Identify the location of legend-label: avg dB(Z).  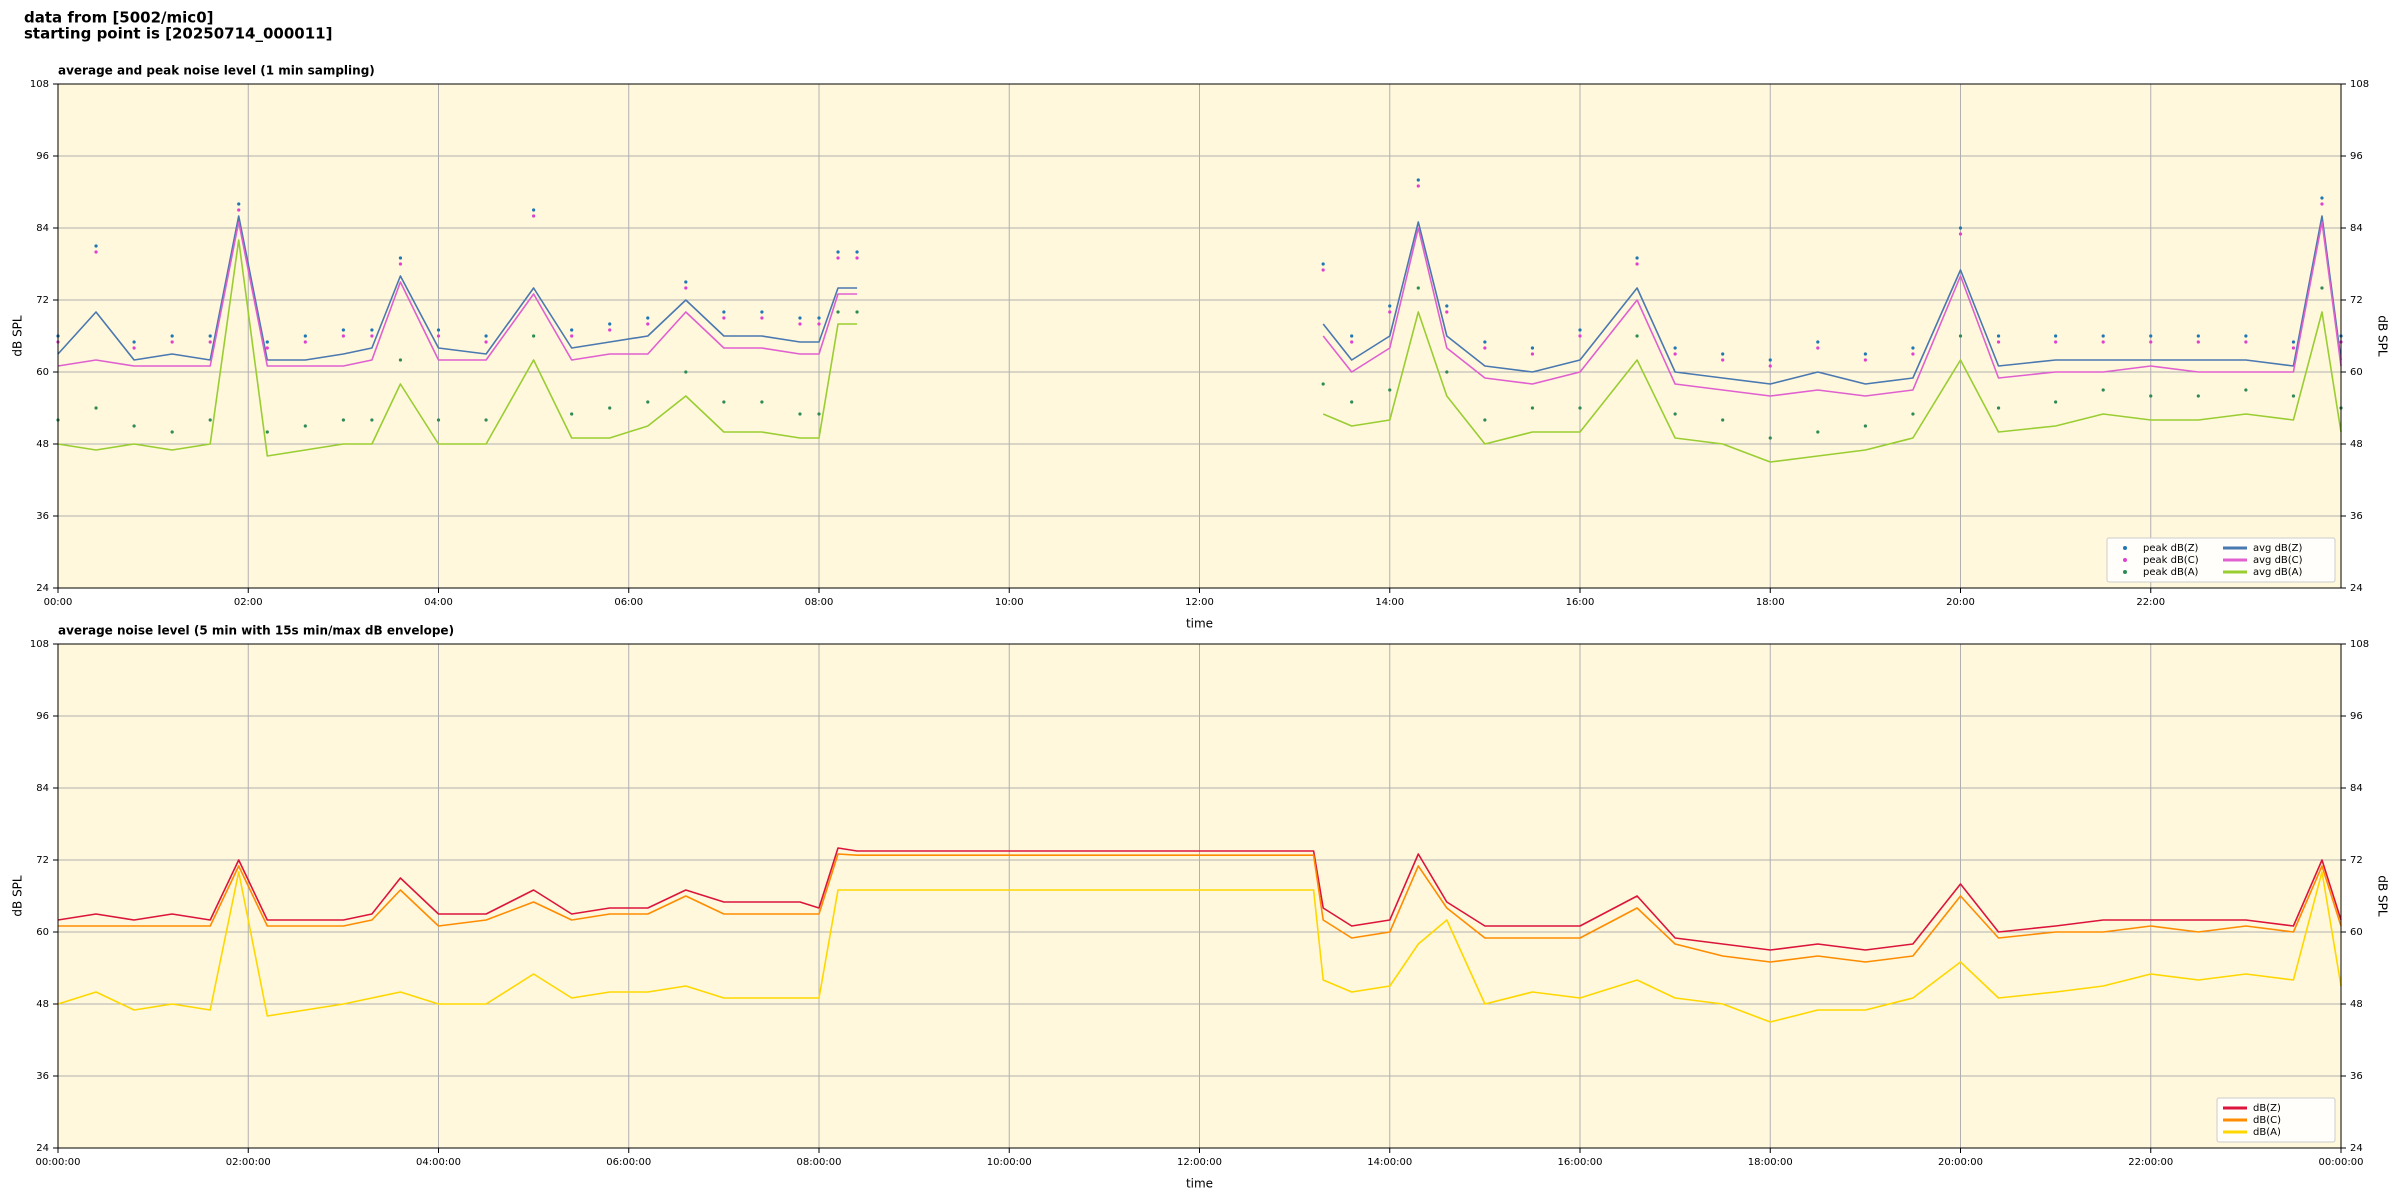
(2278, 548).